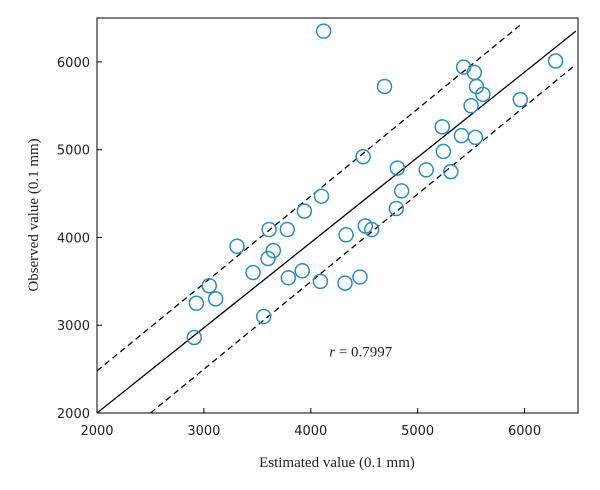  I want to click on x-tick-label-2: 4000, so click(310, 431).